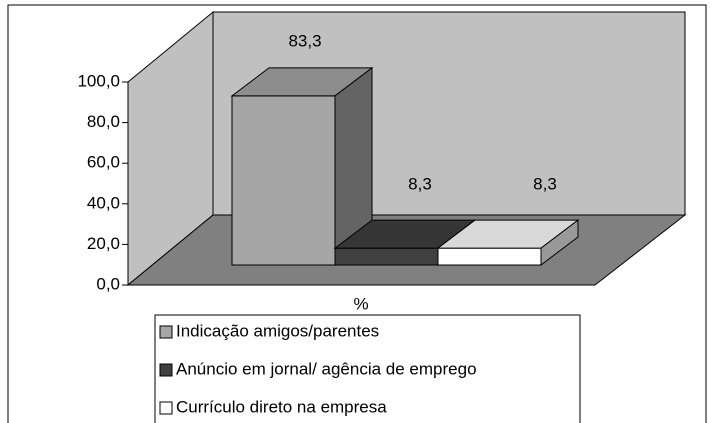 The height and width of the screenshot is (423, 723). Describe the element at coordinates (103, 202) in the screenshot. I see `y-tick-label: 40,0` at that location.